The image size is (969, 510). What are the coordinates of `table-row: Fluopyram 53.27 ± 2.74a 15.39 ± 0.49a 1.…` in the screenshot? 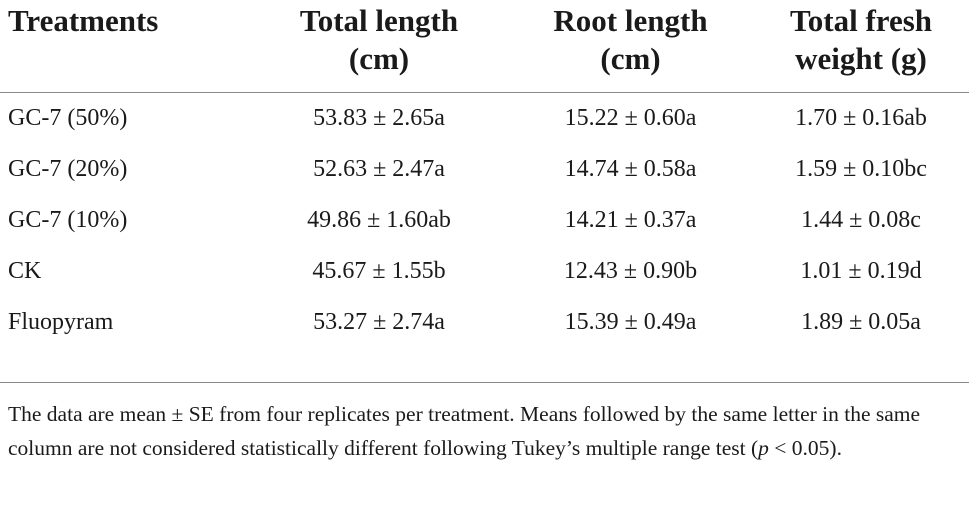 It's located at (484, 322).